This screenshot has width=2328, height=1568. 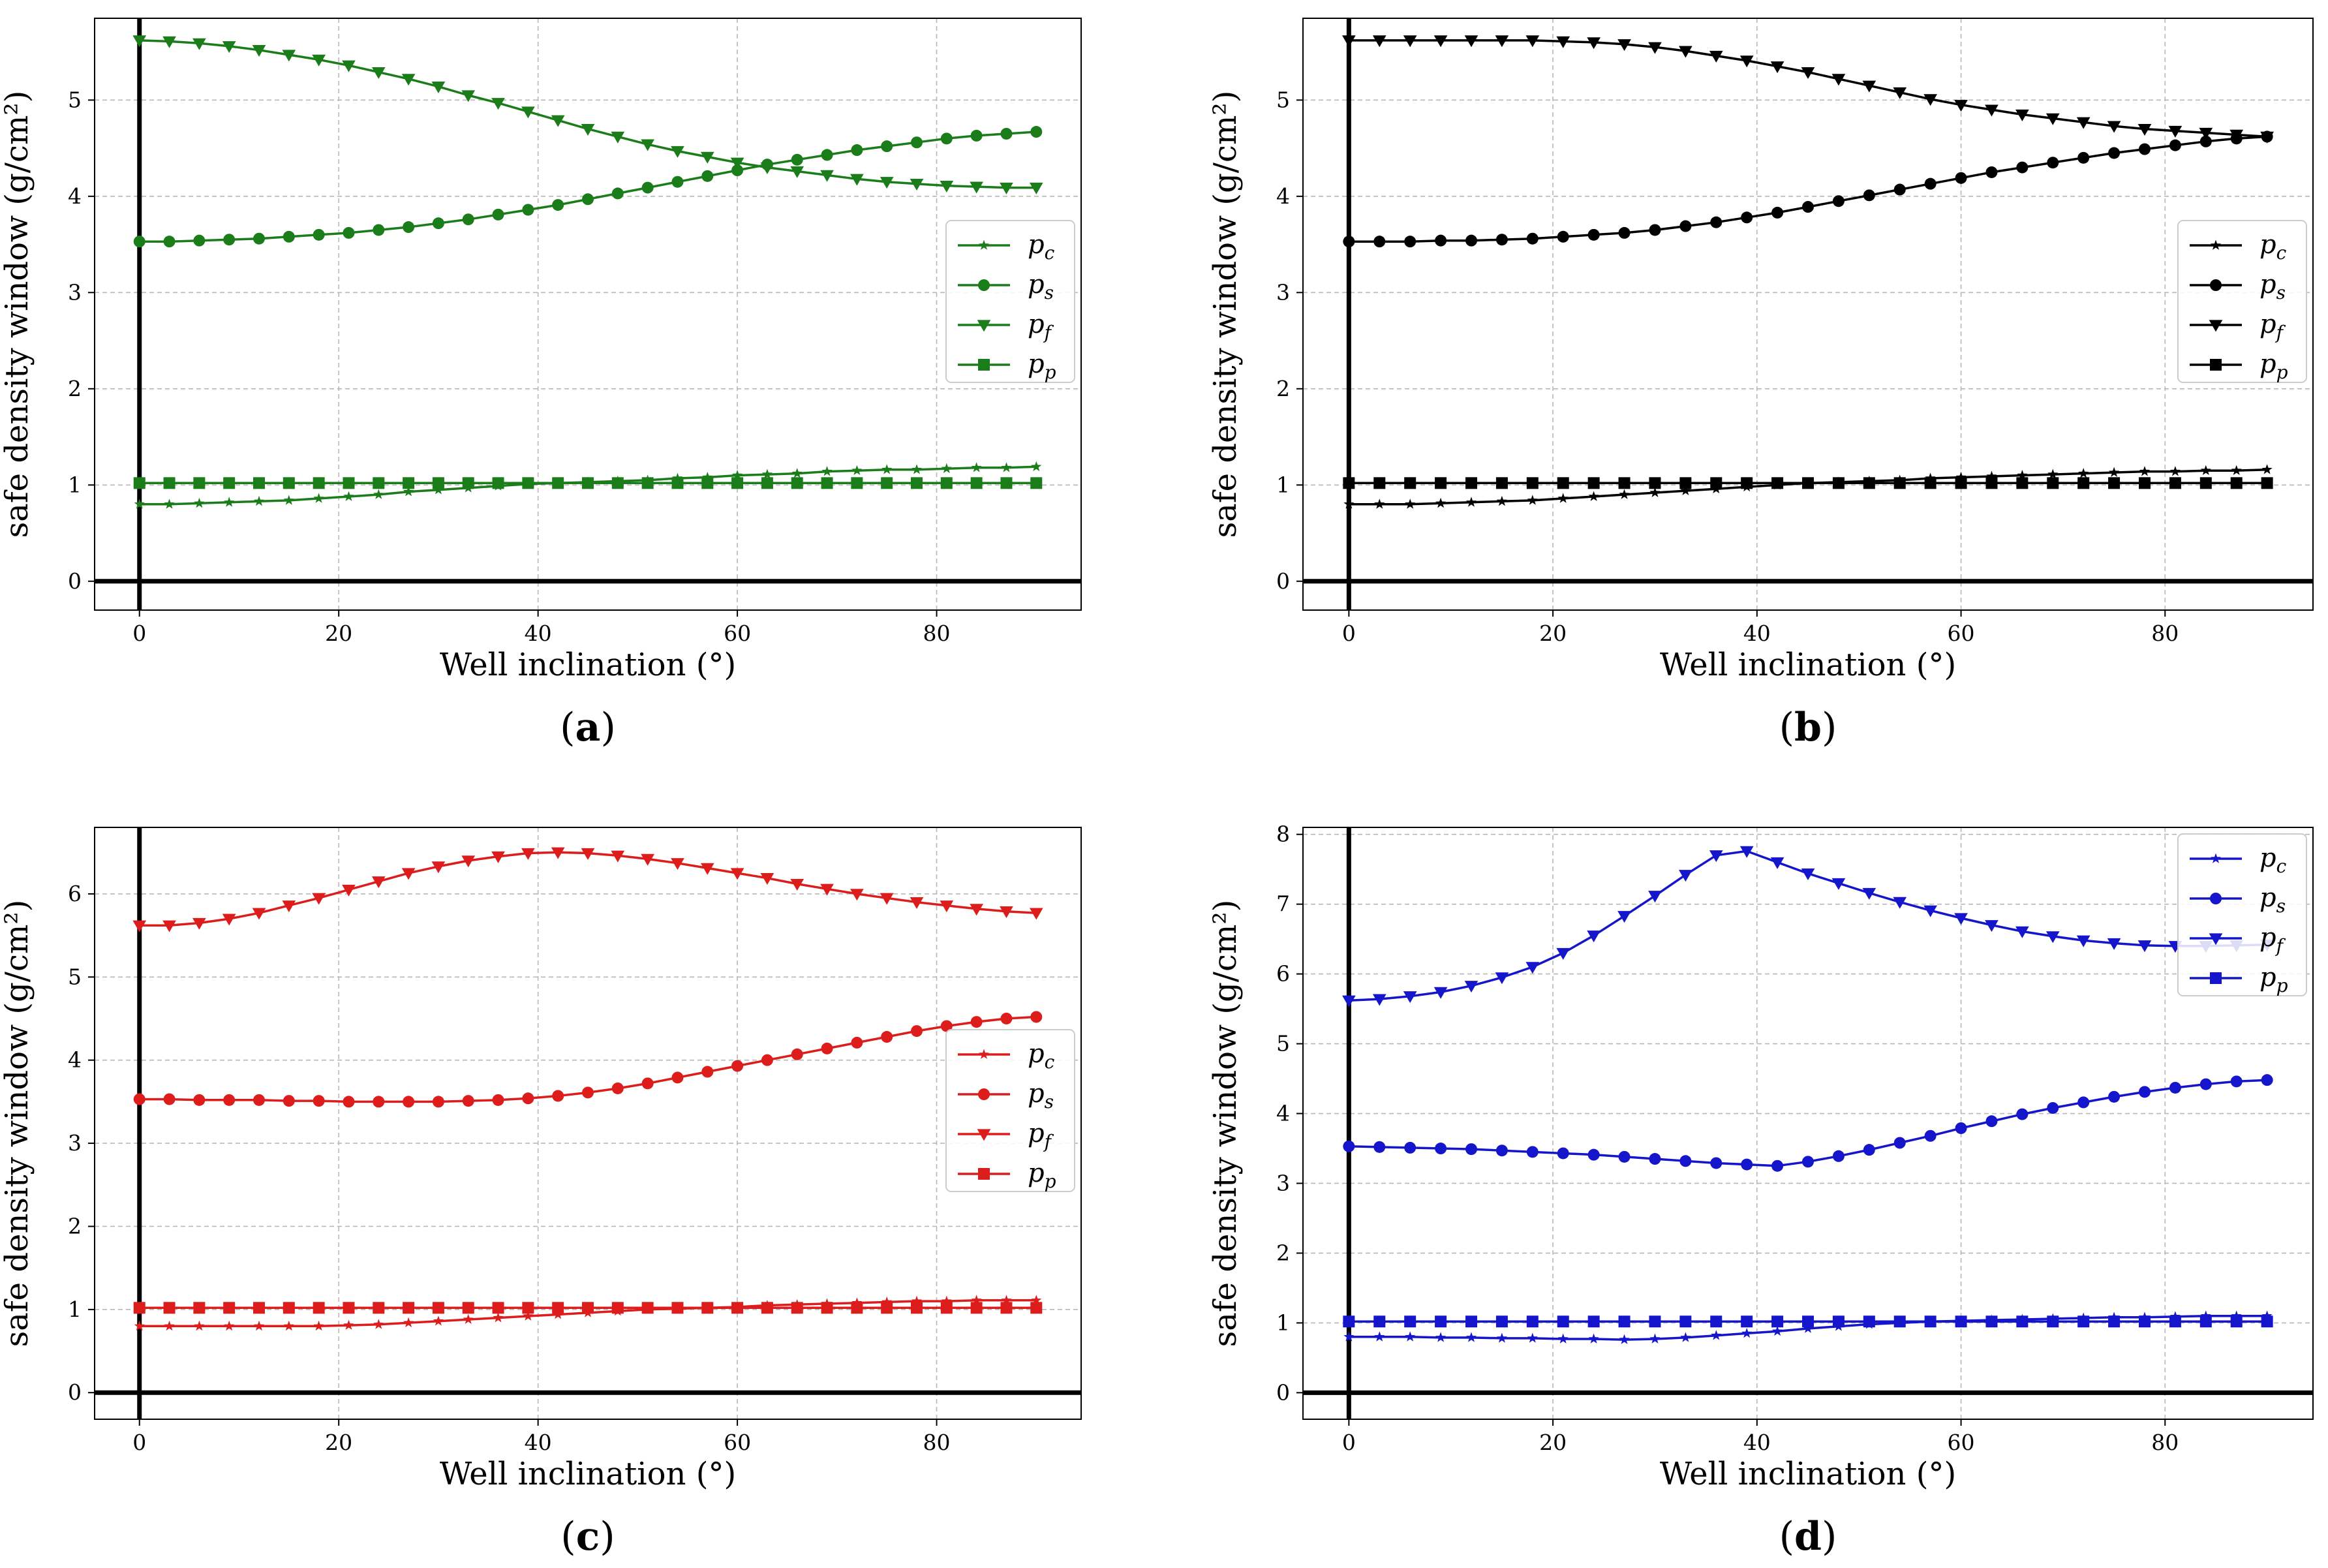 I want to click on series-p_p, so click(x=588, y=483).